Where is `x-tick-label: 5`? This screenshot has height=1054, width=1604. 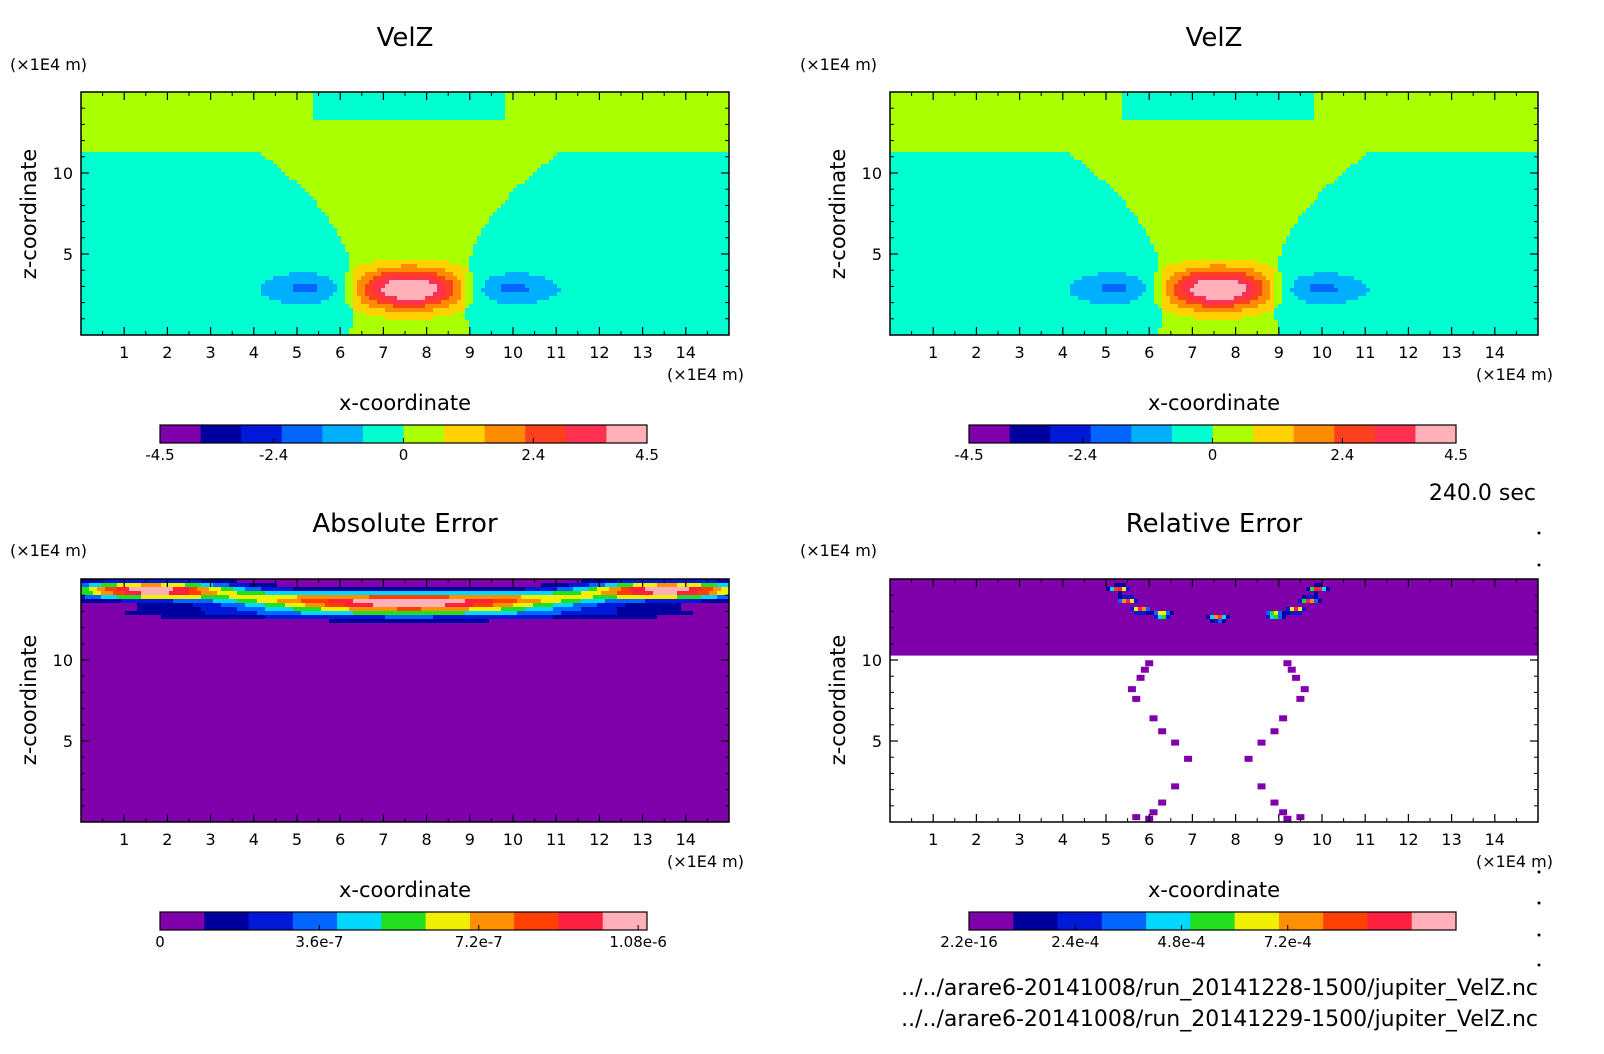
x-tick-label: 5 is located at coordinates (297, 352).